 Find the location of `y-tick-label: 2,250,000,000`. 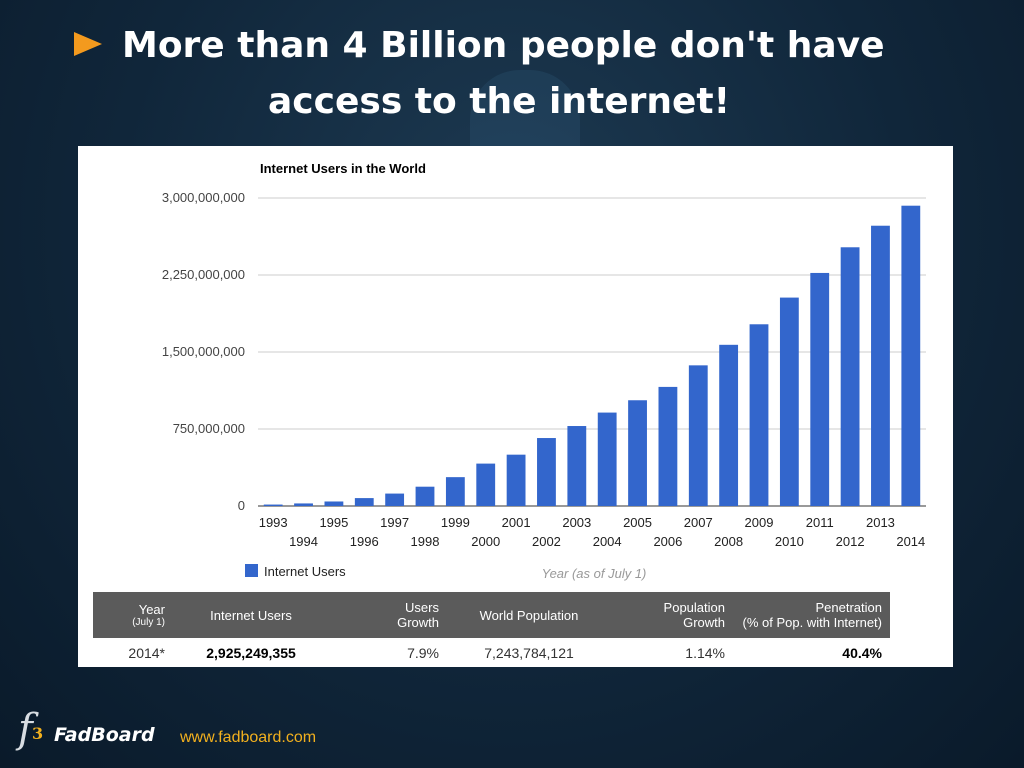

y-tick-label: 2,250,000,000 is located at coordinates (203, 274).